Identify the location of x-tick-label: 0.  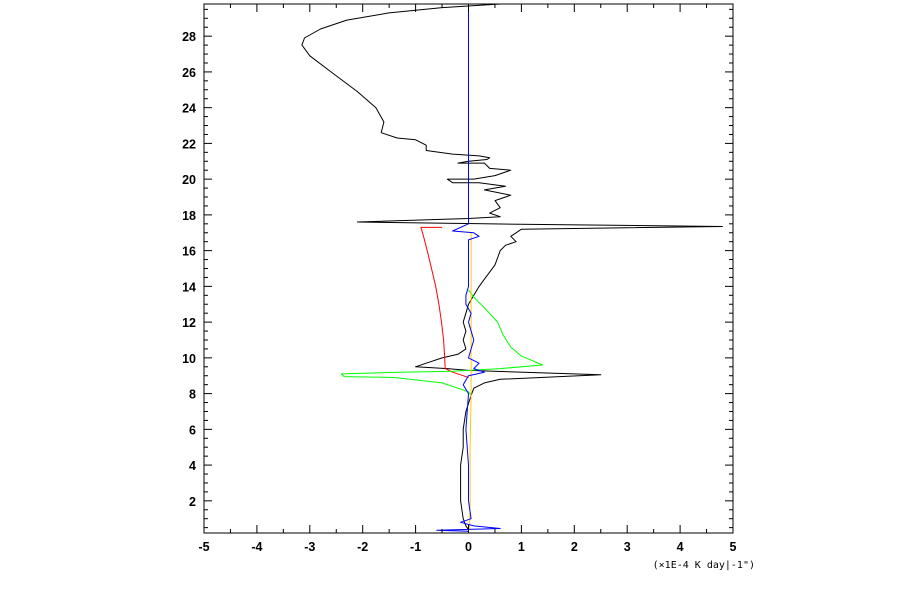
(468, 547).